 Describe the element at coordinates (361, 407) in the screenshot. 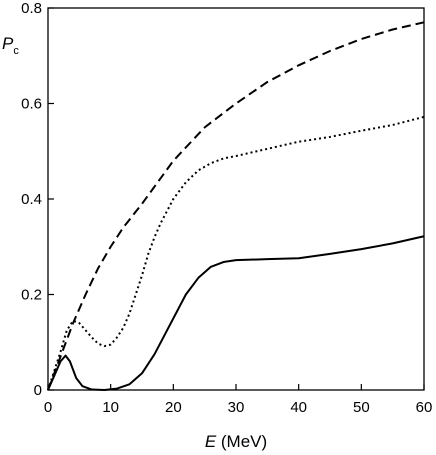

I see `x-tick-label: 50` at that location.